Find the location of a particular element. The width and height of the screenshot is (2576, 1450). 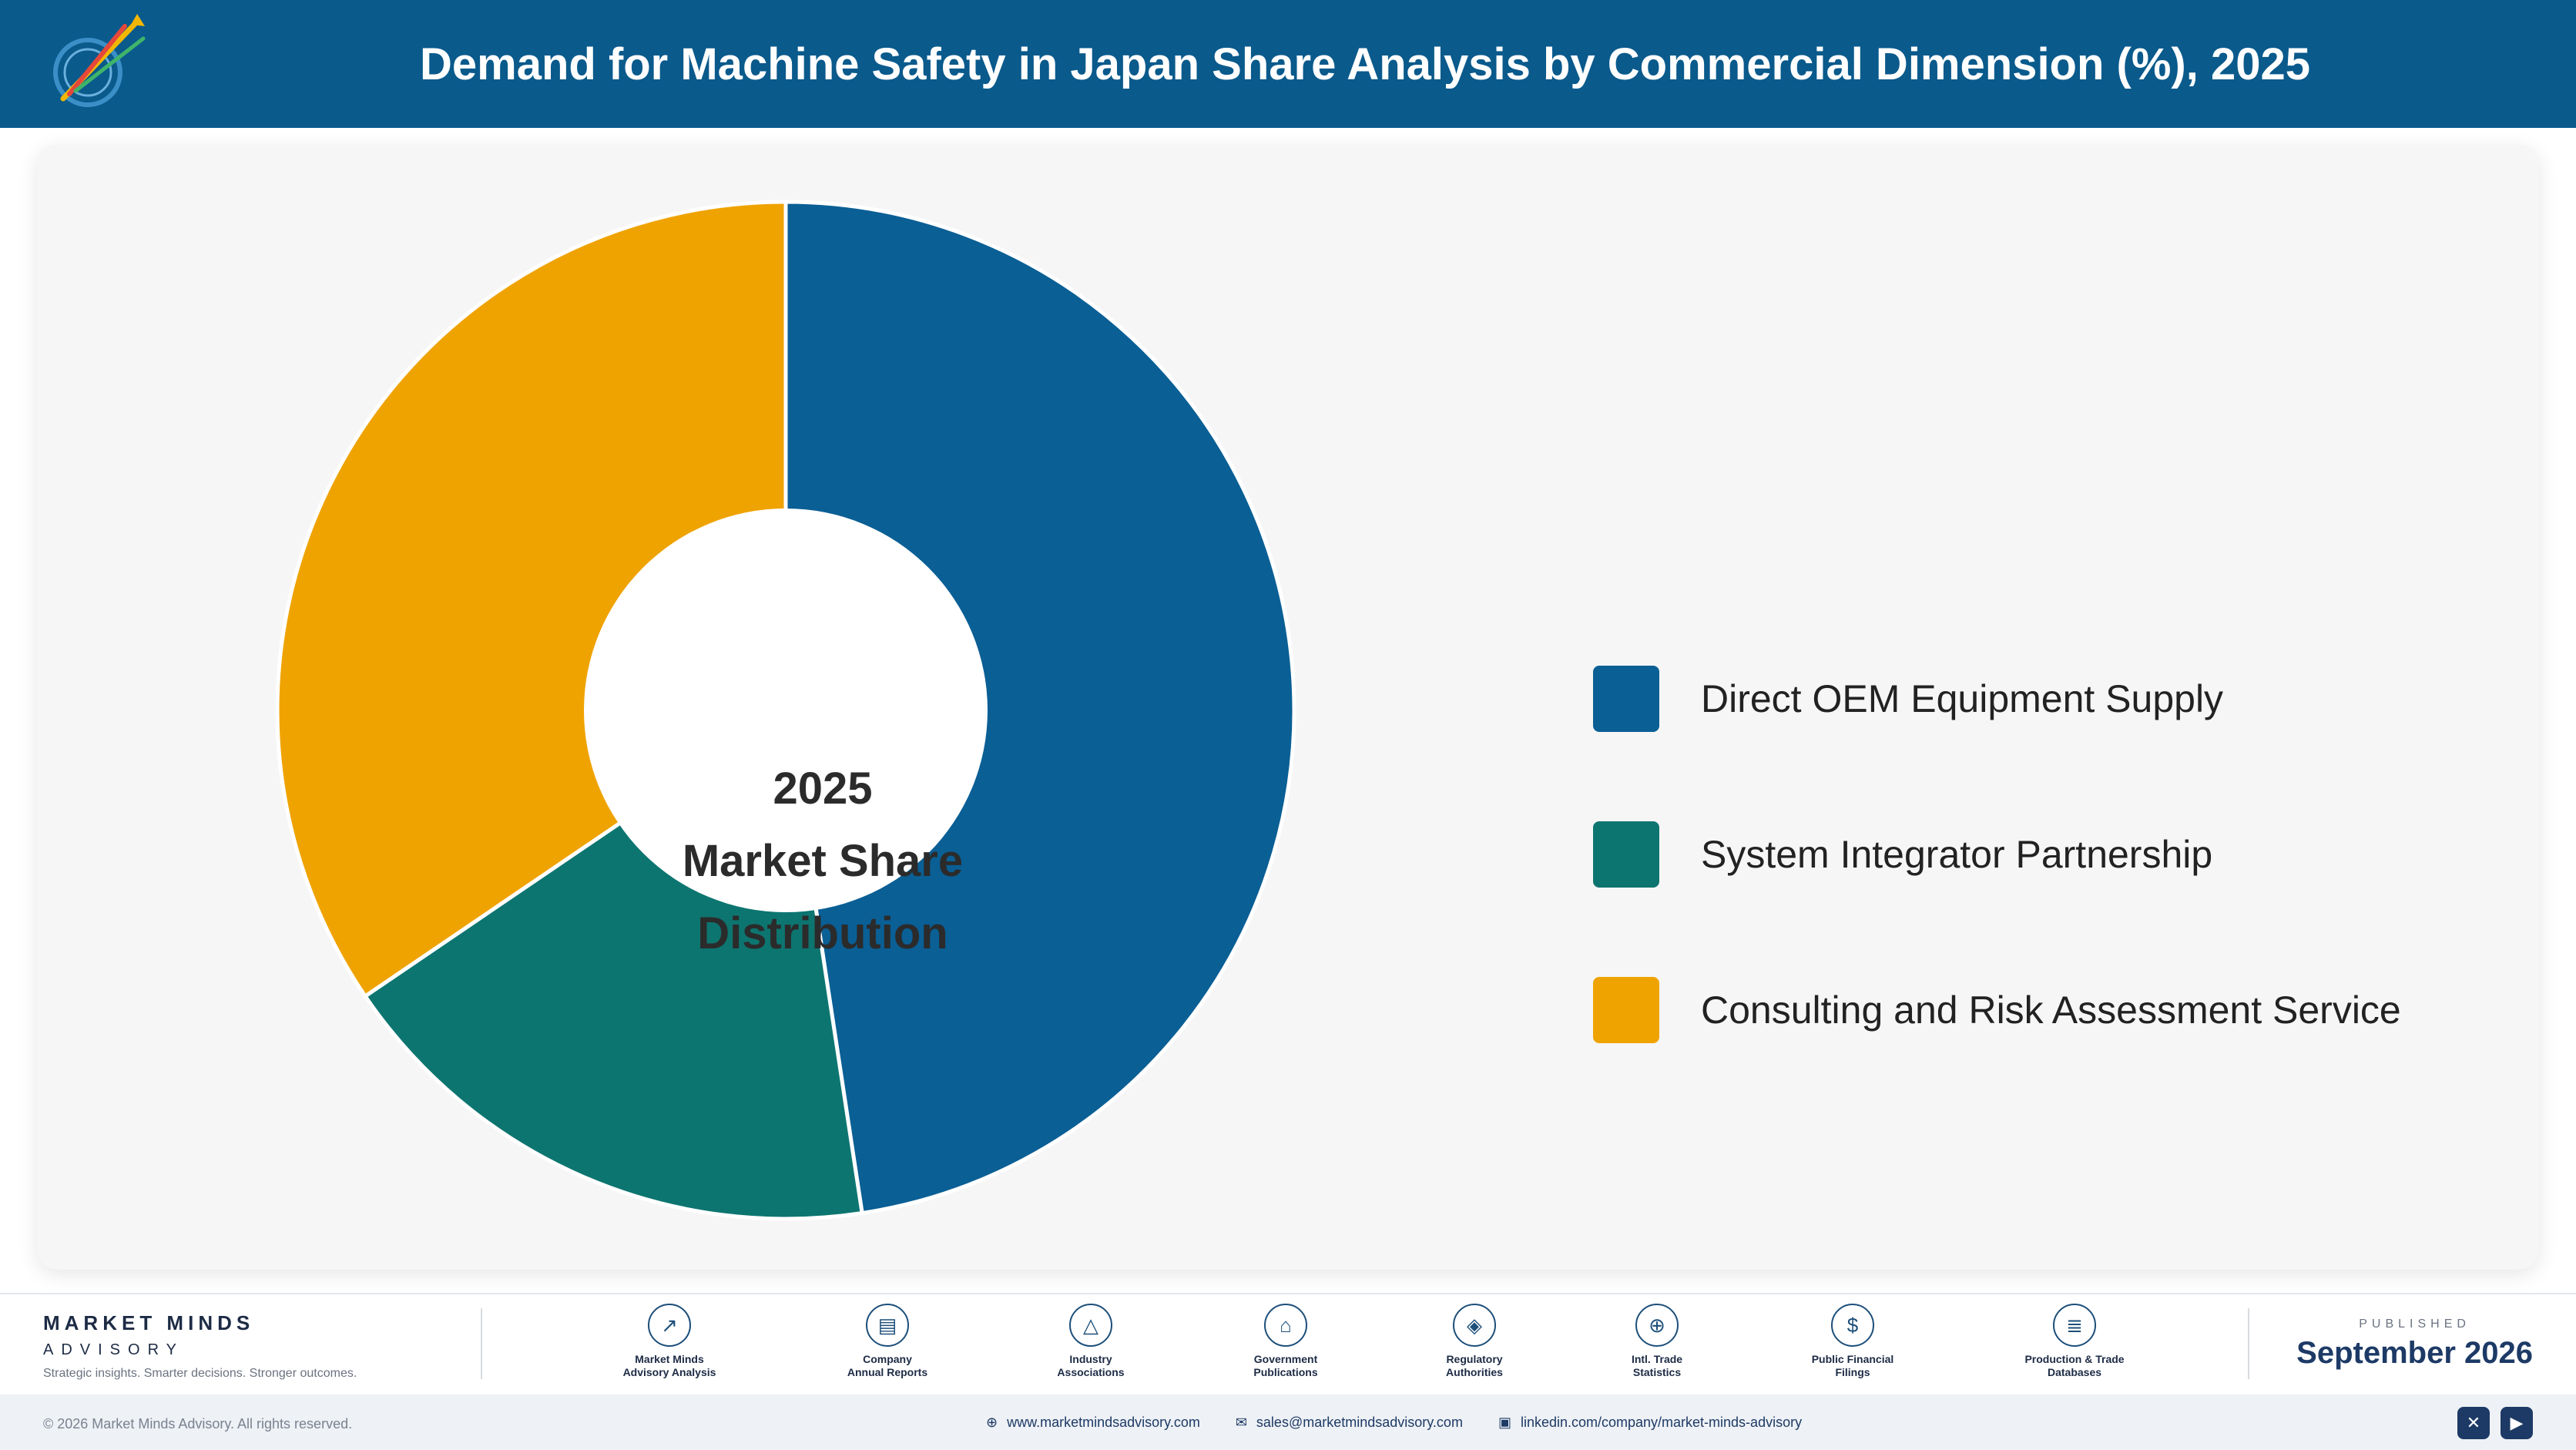

dollar-icon: $ is located at coordinates (1852, 1325).